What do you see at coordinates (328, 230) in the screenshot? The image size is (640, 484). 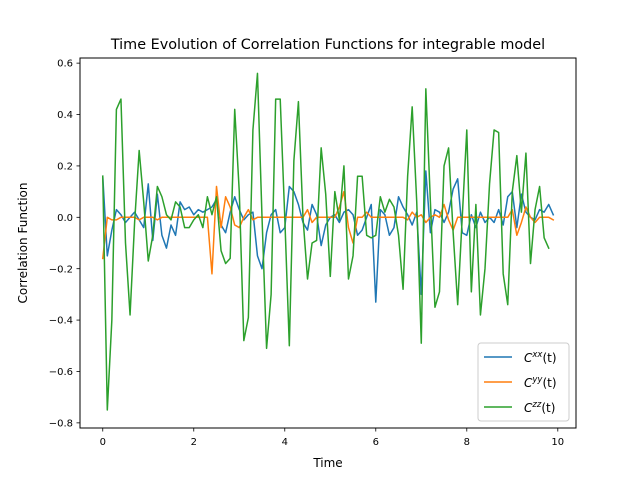 I see `series-line-yy` at bounding box center [328, 230].